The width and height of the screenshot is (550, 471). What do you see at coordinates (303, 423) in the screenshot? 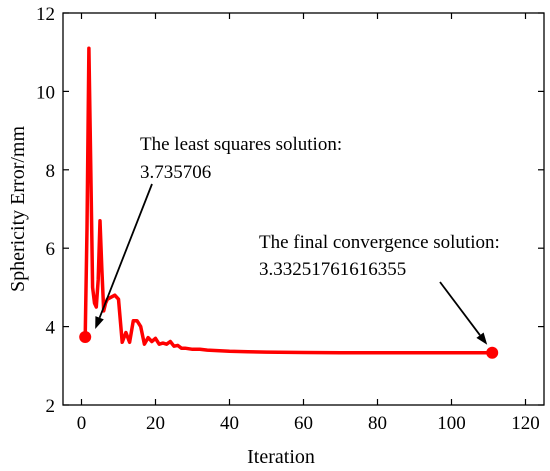
I see `x-tick-label: 60` at bounding box center [303, 423].